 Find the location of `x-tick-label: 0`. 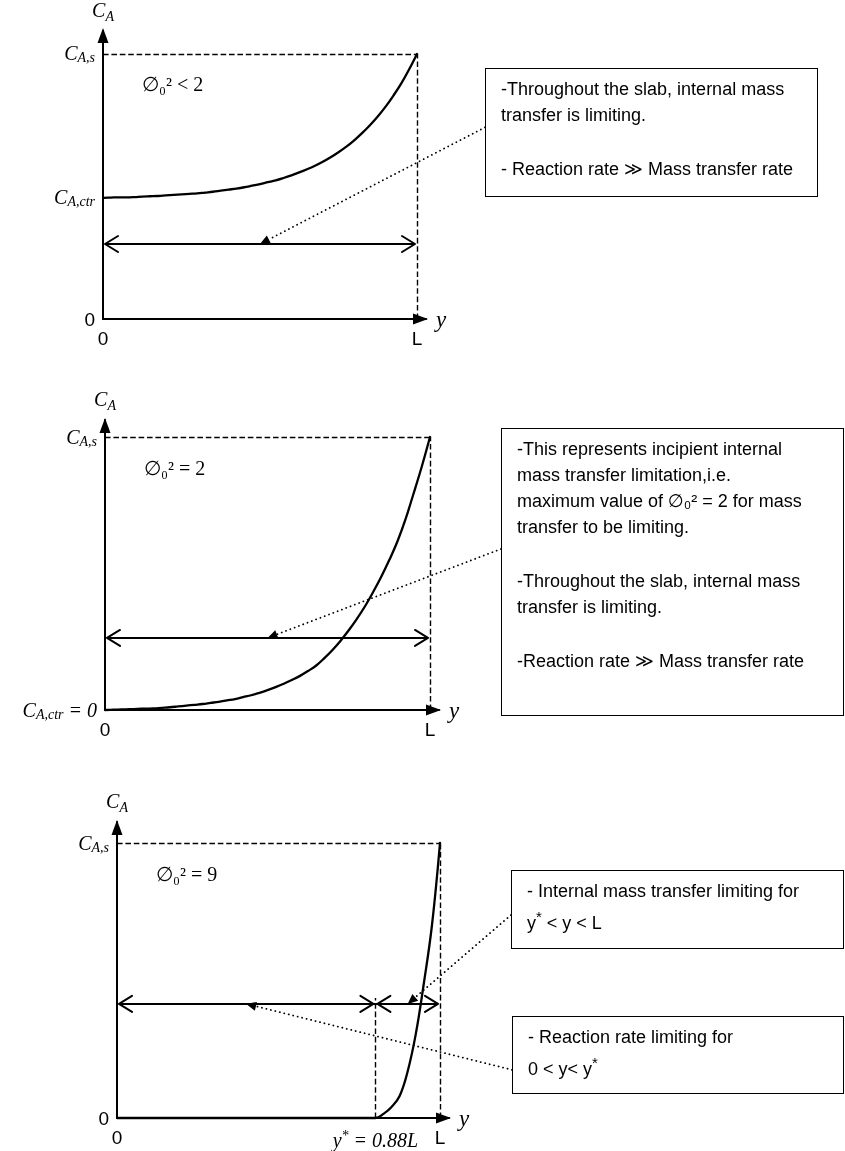

x-tick-label: 0 is located at coordinates (117, 1137).